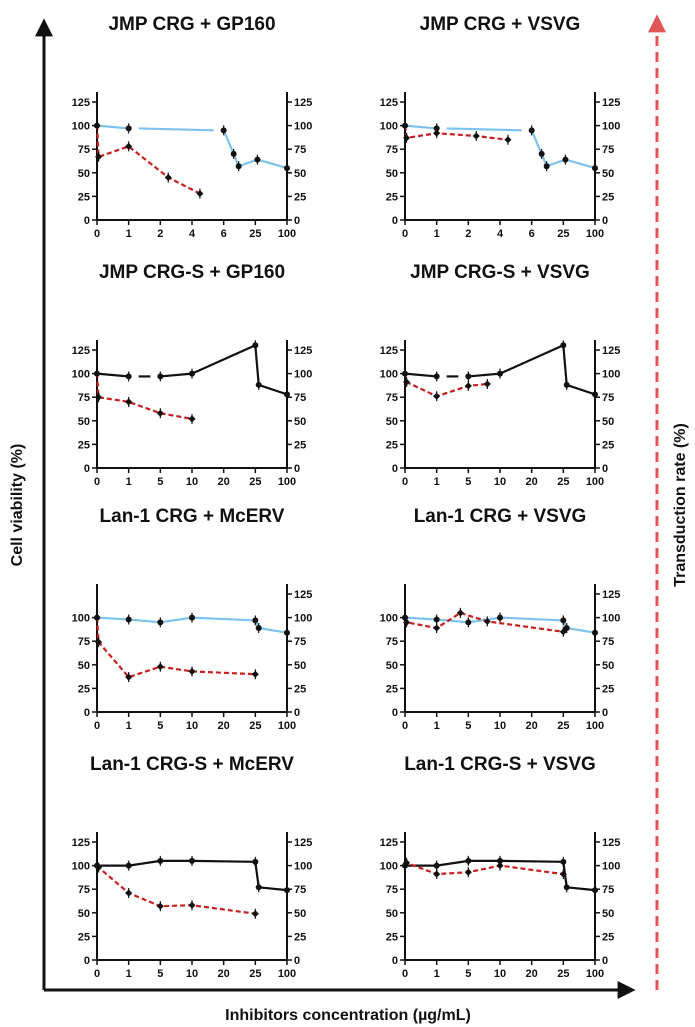 This screenshot has height=1027, width=695. I want to click on bottom-xlabel: Inhibitors concentration (µg/mL), so click(348, 1015).